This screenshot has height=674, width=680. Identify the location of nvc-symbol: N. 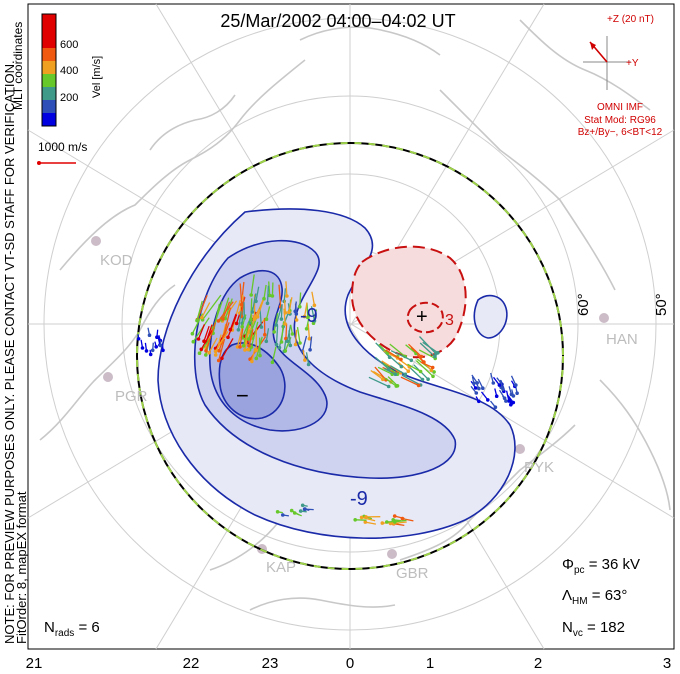
(567, 627).